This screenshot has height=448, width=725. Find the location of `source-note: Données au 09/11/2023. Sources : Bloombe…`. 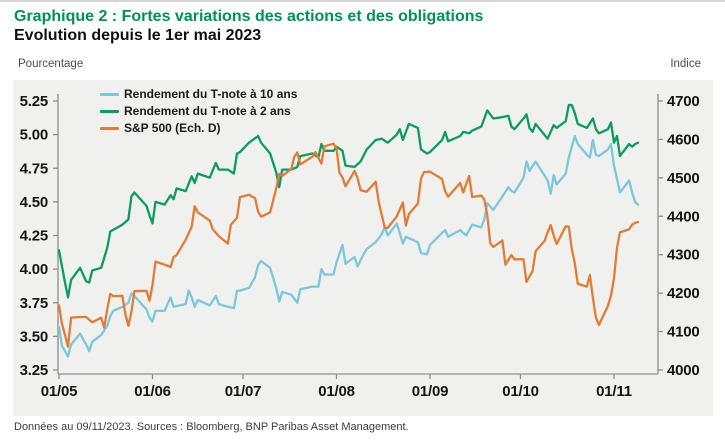

source-note: Données au 09/11/2023. Sources : Bloombe… is located at coordinates (211, 427).